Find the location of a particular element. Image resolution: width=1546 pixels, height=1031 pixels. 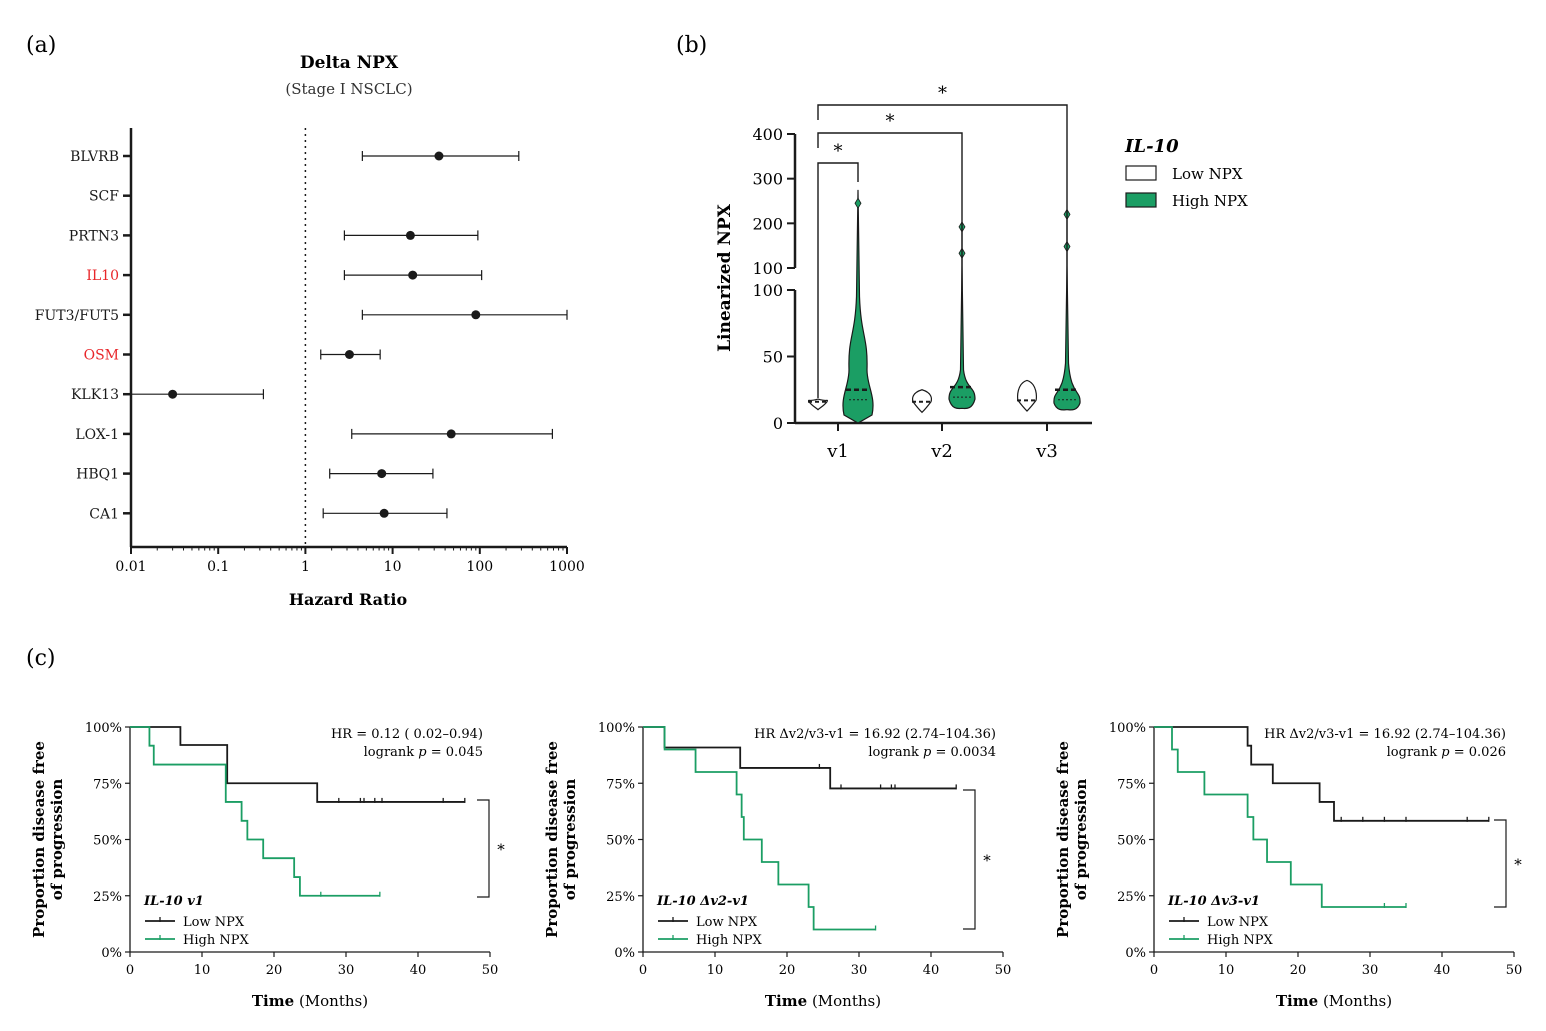

panel-a-label: (a) is located at coordinates (41, 45).